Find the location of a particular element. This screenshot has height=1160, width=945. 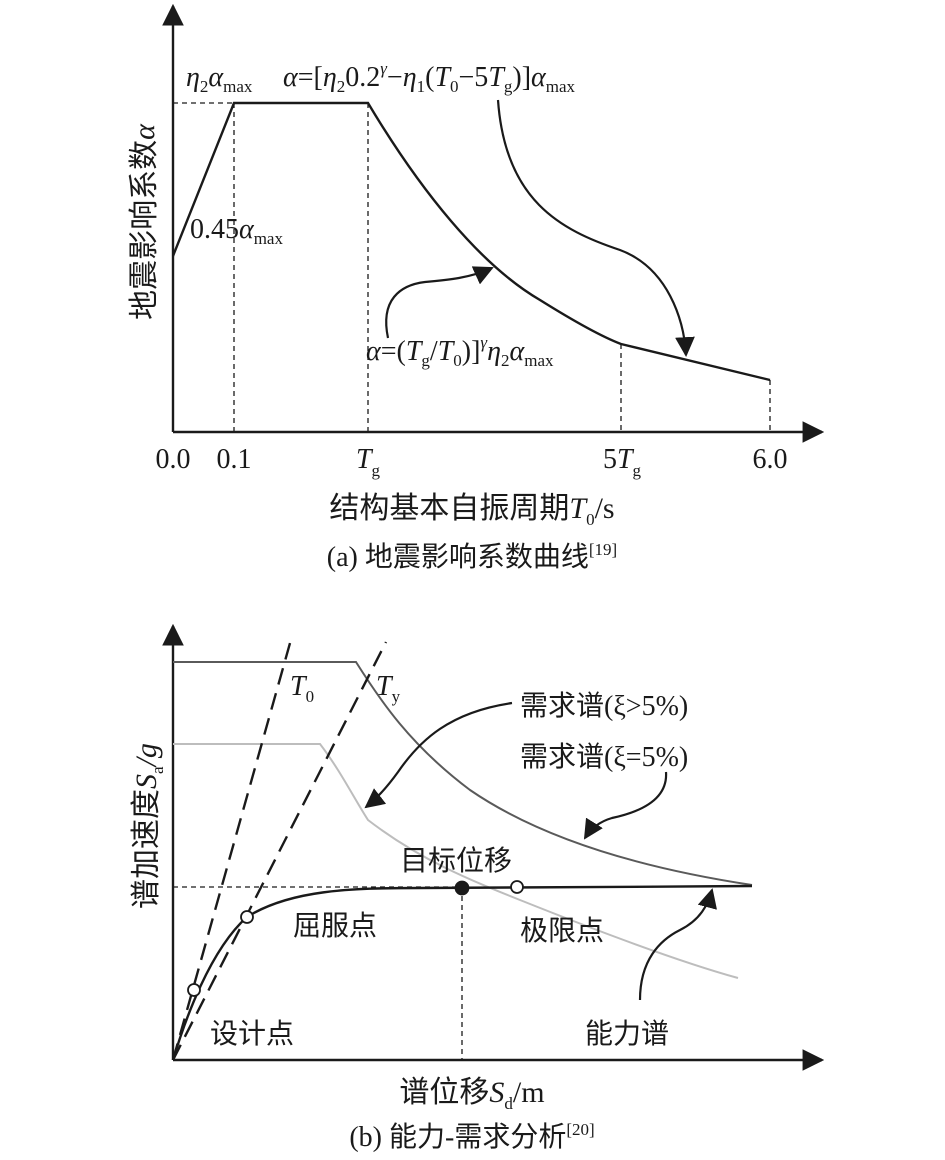

a-label-start: 0.45αmax is located at coordinates (236, 231).